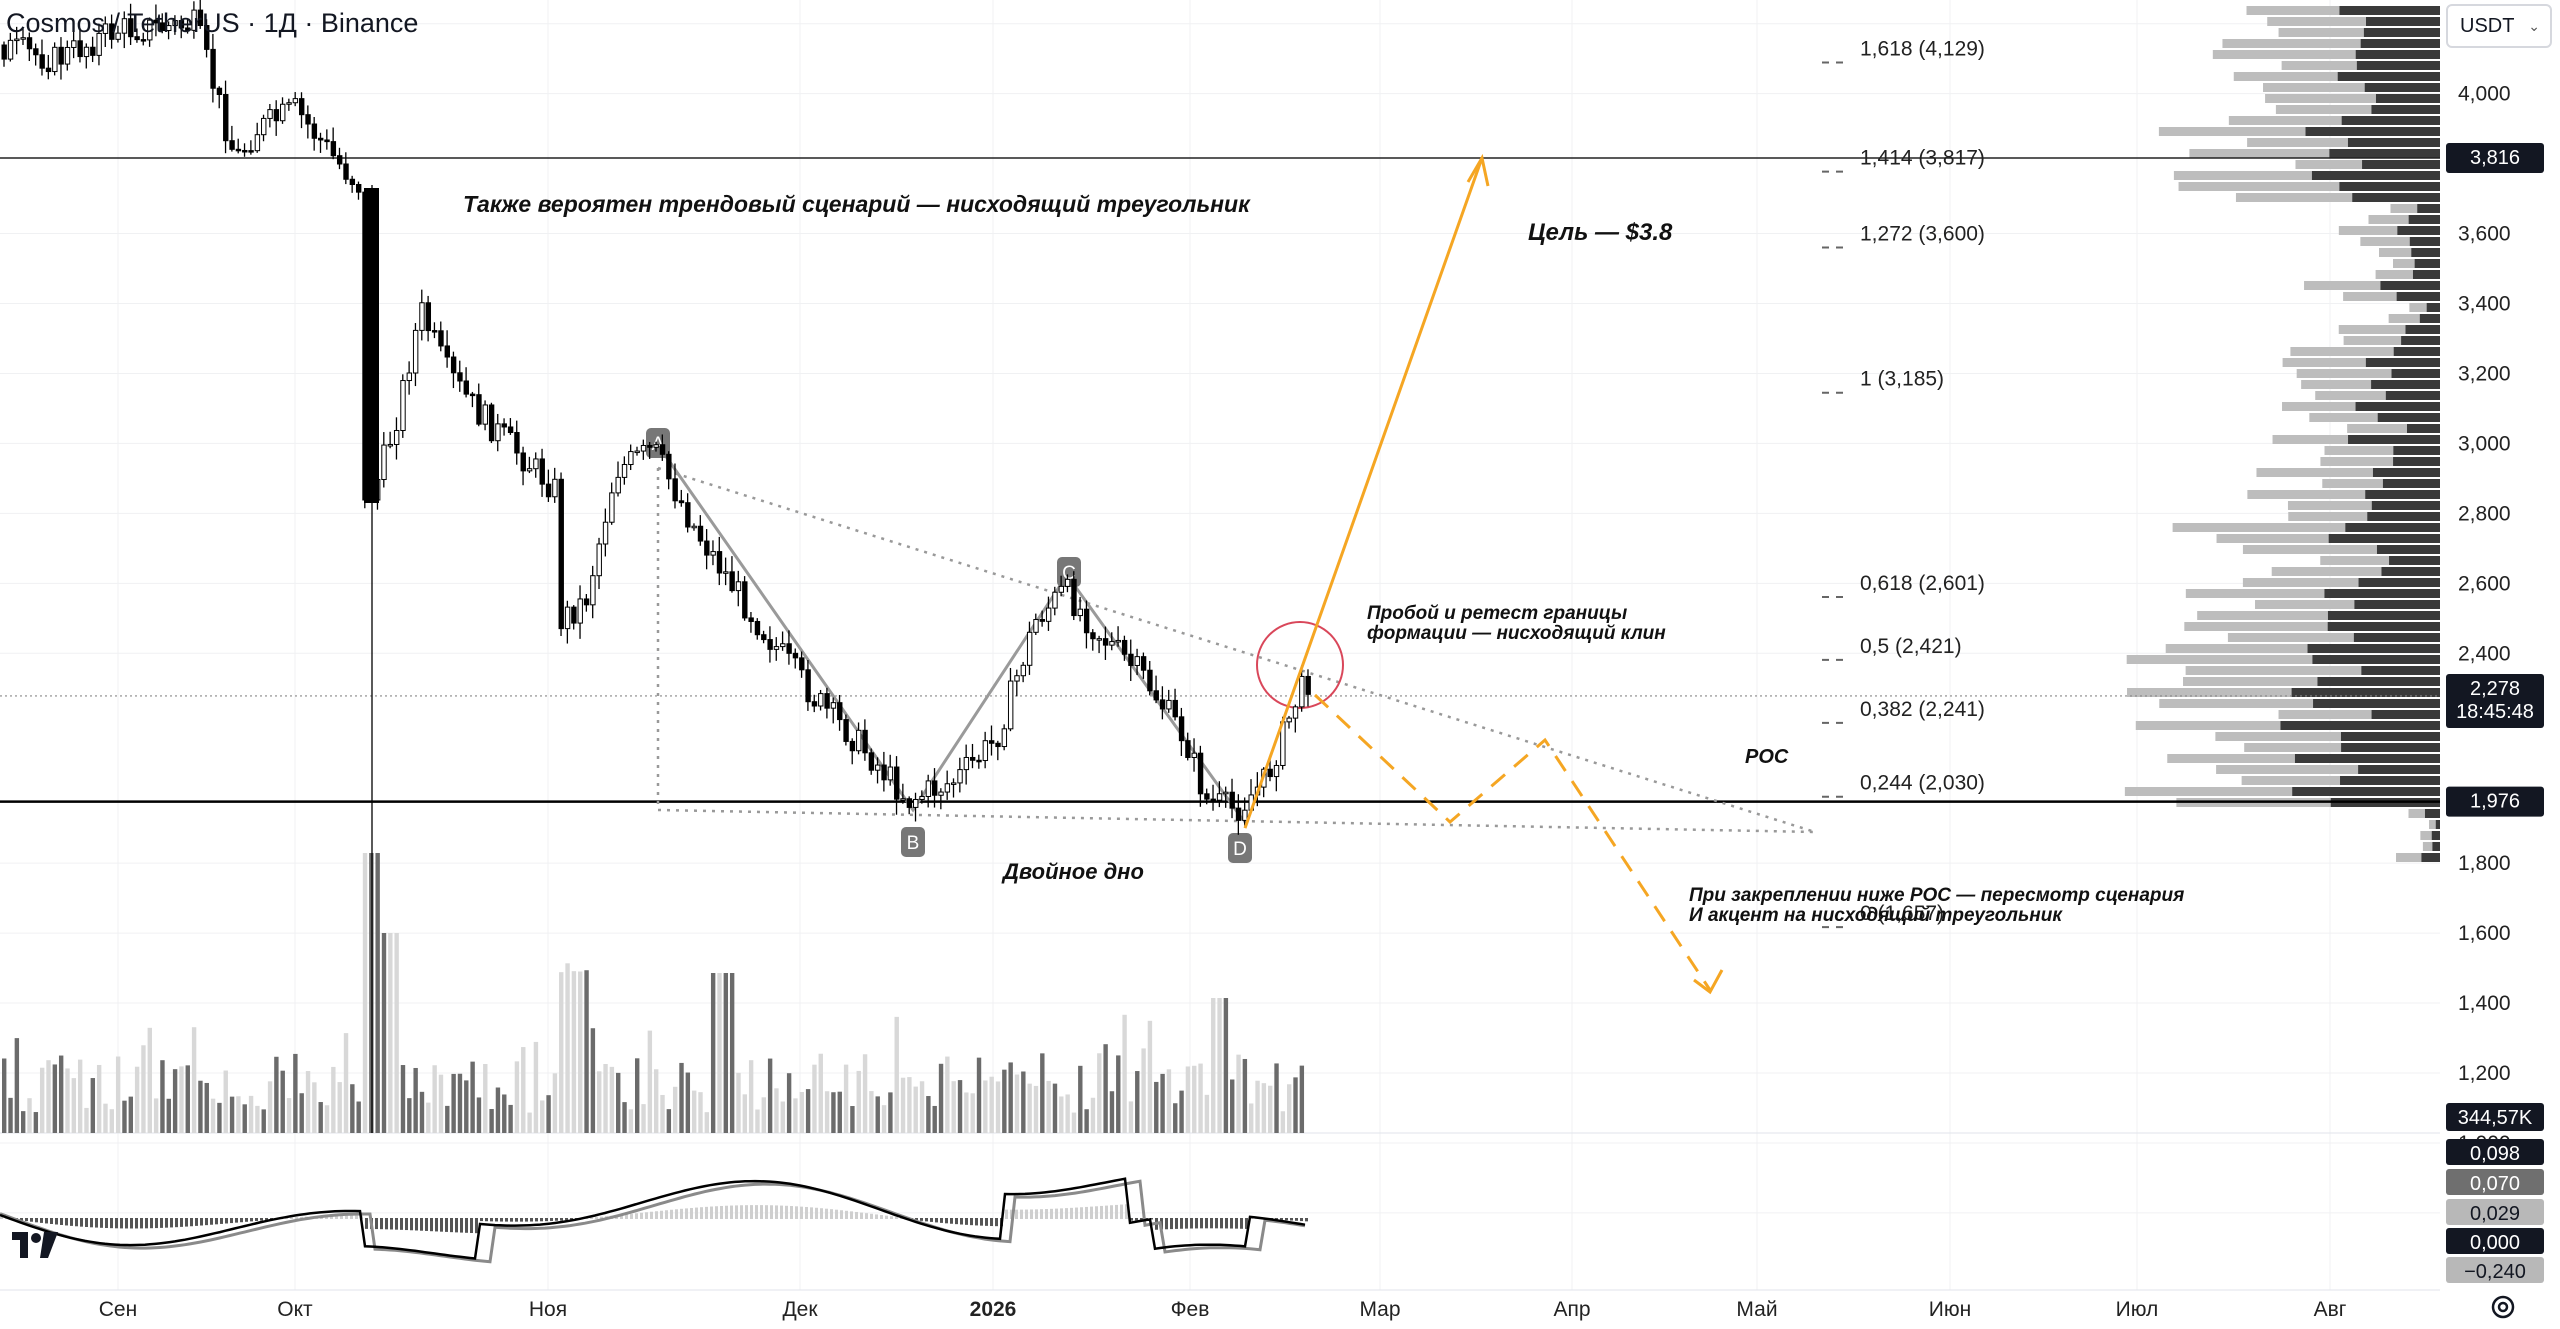 This screenshot has width=2560, height=1329. Describe the element at coordinates (548, 1309) in the screenshot. I see `time-tick-label: Ноя` at that location.